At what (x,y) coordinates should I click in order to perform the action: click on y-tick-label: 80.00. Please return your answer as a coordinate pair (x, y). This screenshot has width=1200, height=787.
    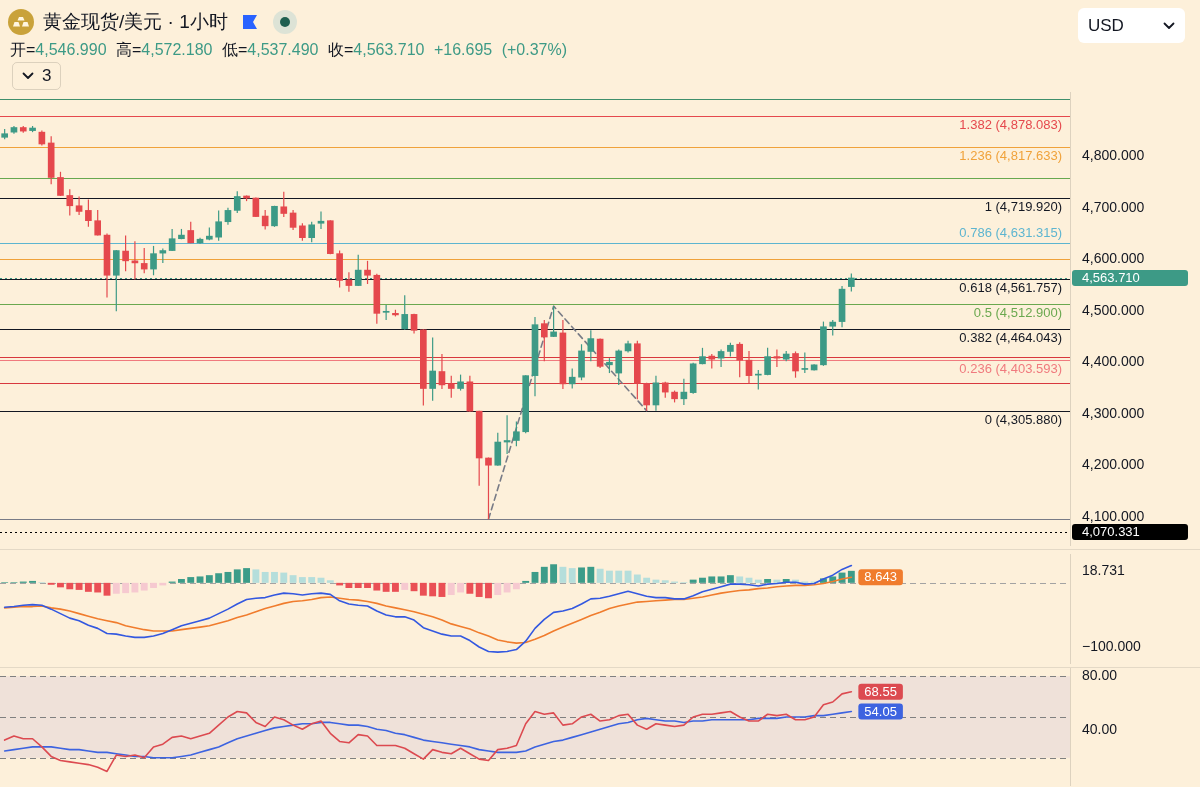
    Looking at the image, I should click on (1100, 675).